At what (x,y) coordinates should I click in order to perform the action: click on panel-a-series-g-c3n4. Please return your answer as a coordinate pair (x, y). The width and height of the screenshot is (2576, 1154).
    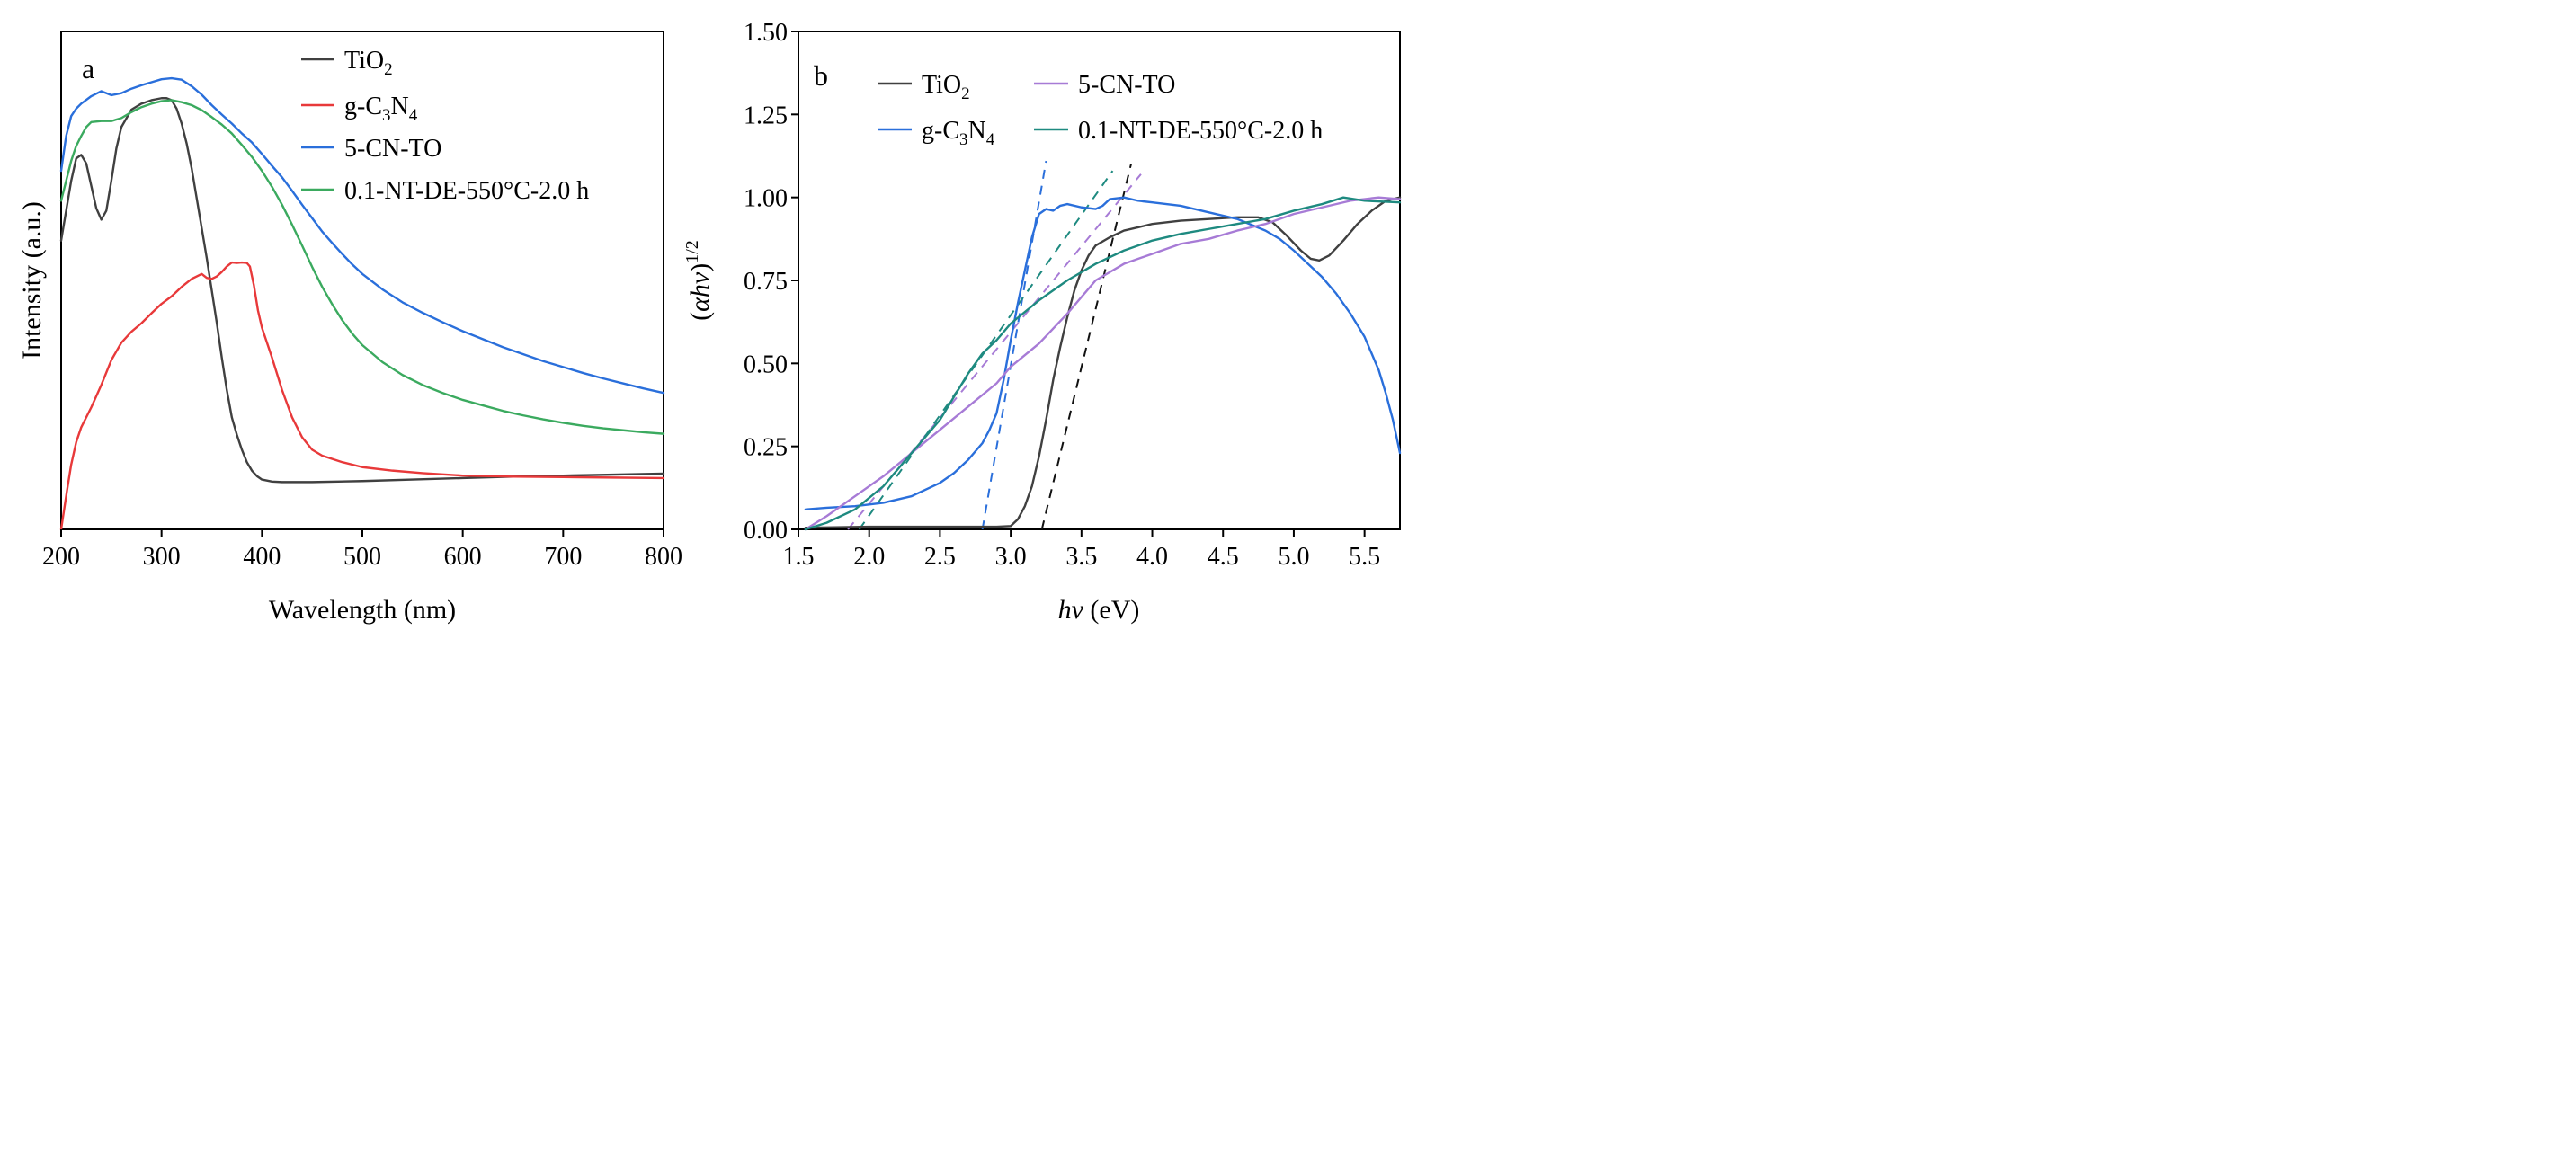
    Looking at the image, I should click on (362, 396).